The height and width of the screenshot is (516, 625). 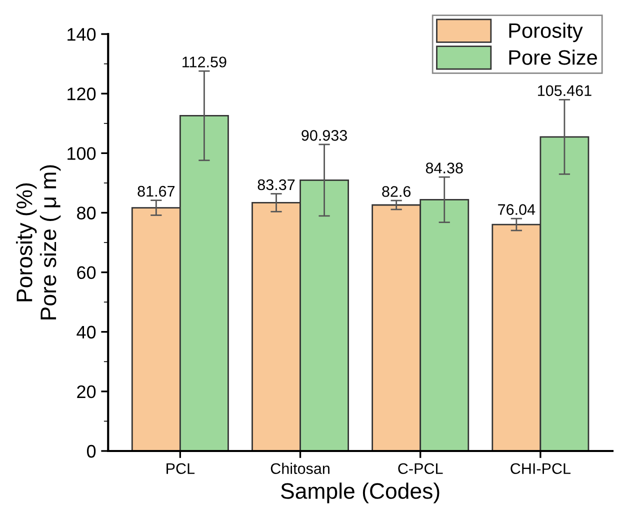 I want to click on data-label: 105.461, so click(x=565, y=90).